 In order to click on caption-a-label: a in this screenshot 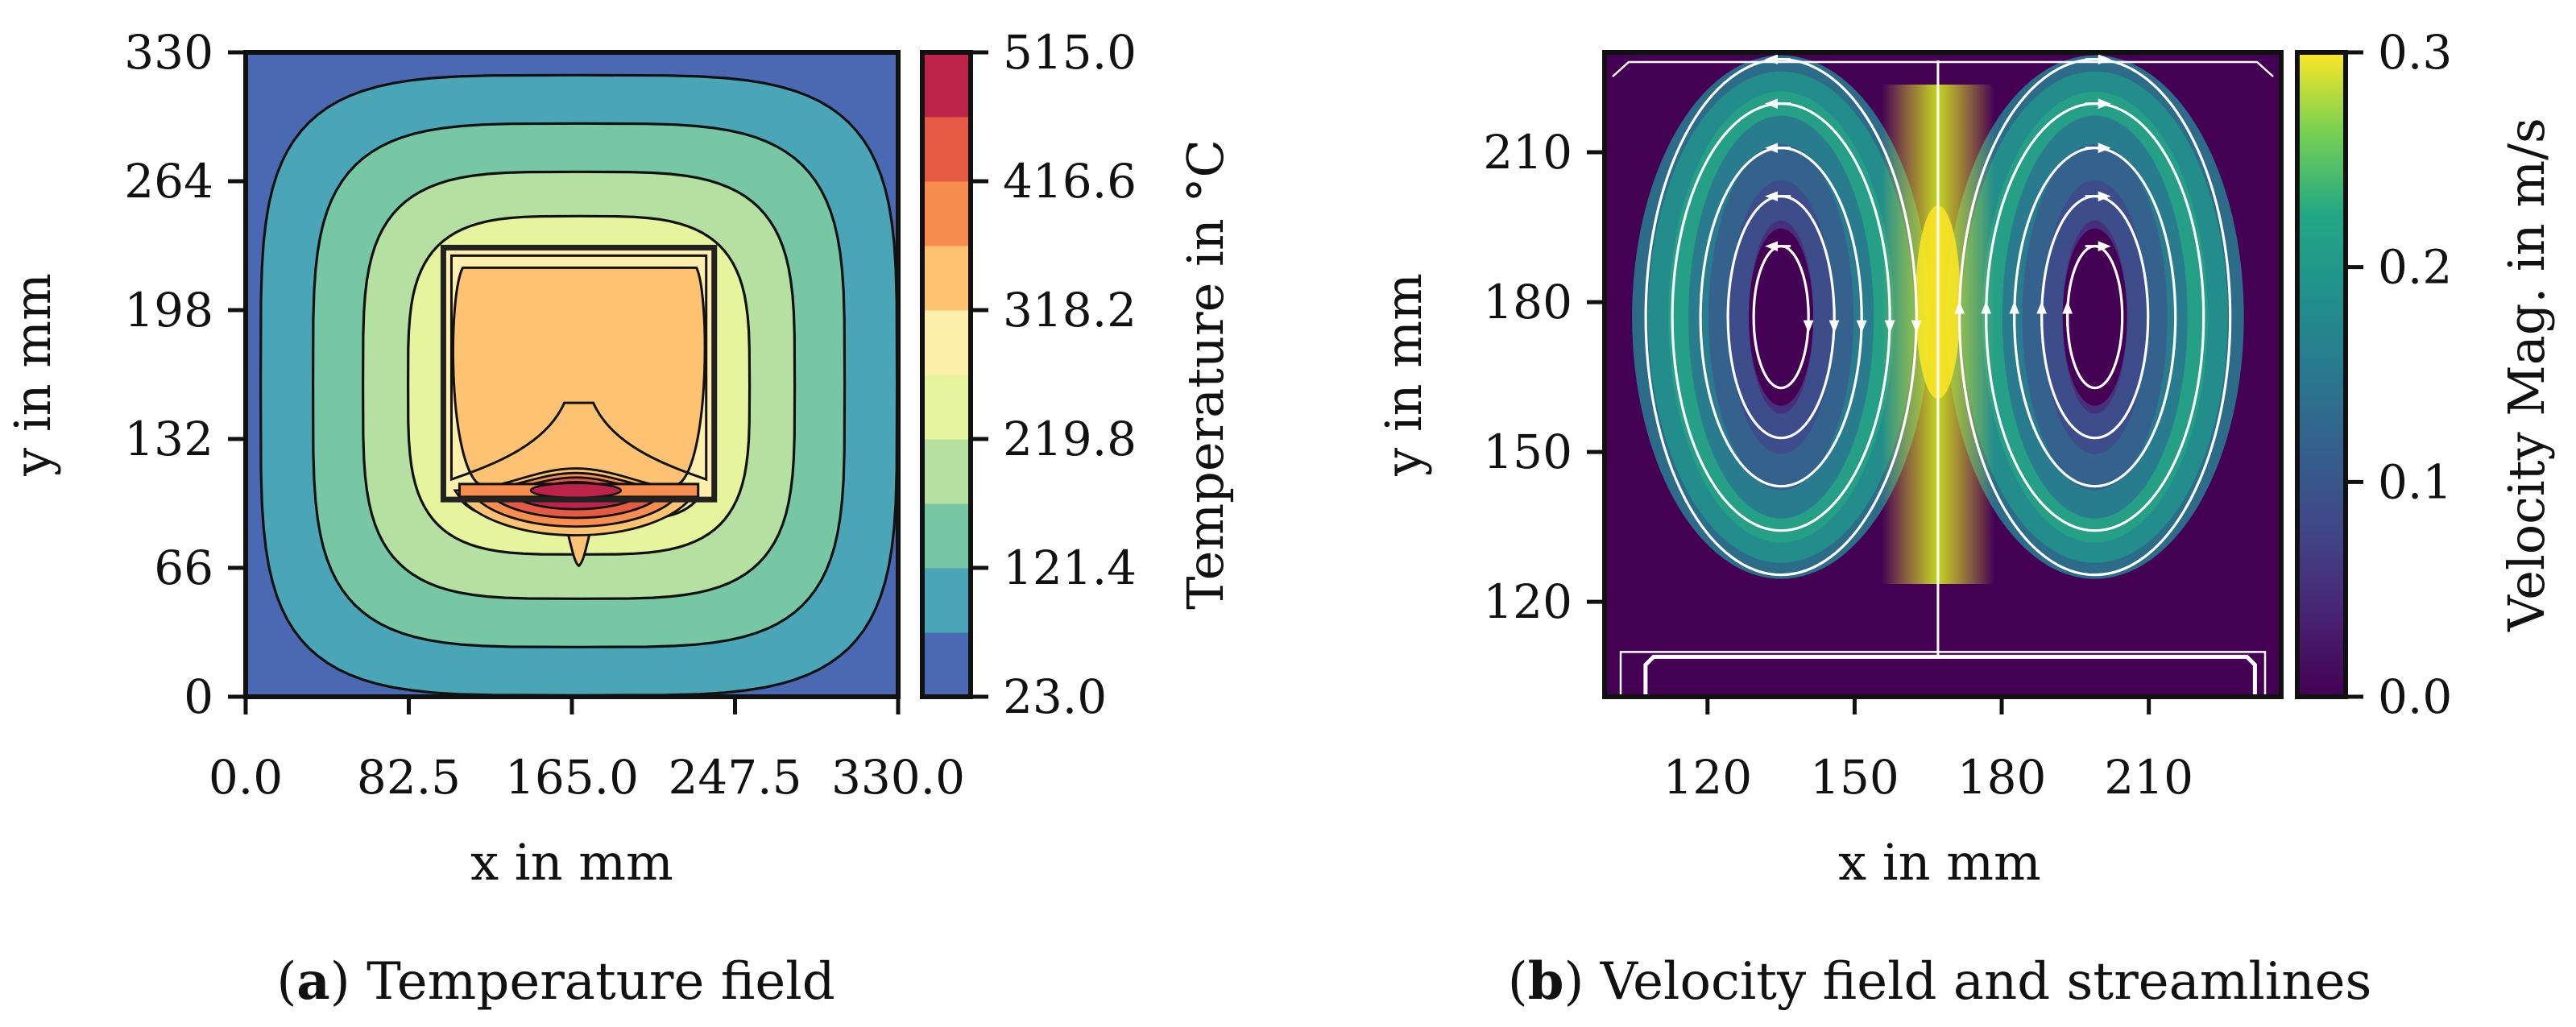, I will do `click(312, 981)`.